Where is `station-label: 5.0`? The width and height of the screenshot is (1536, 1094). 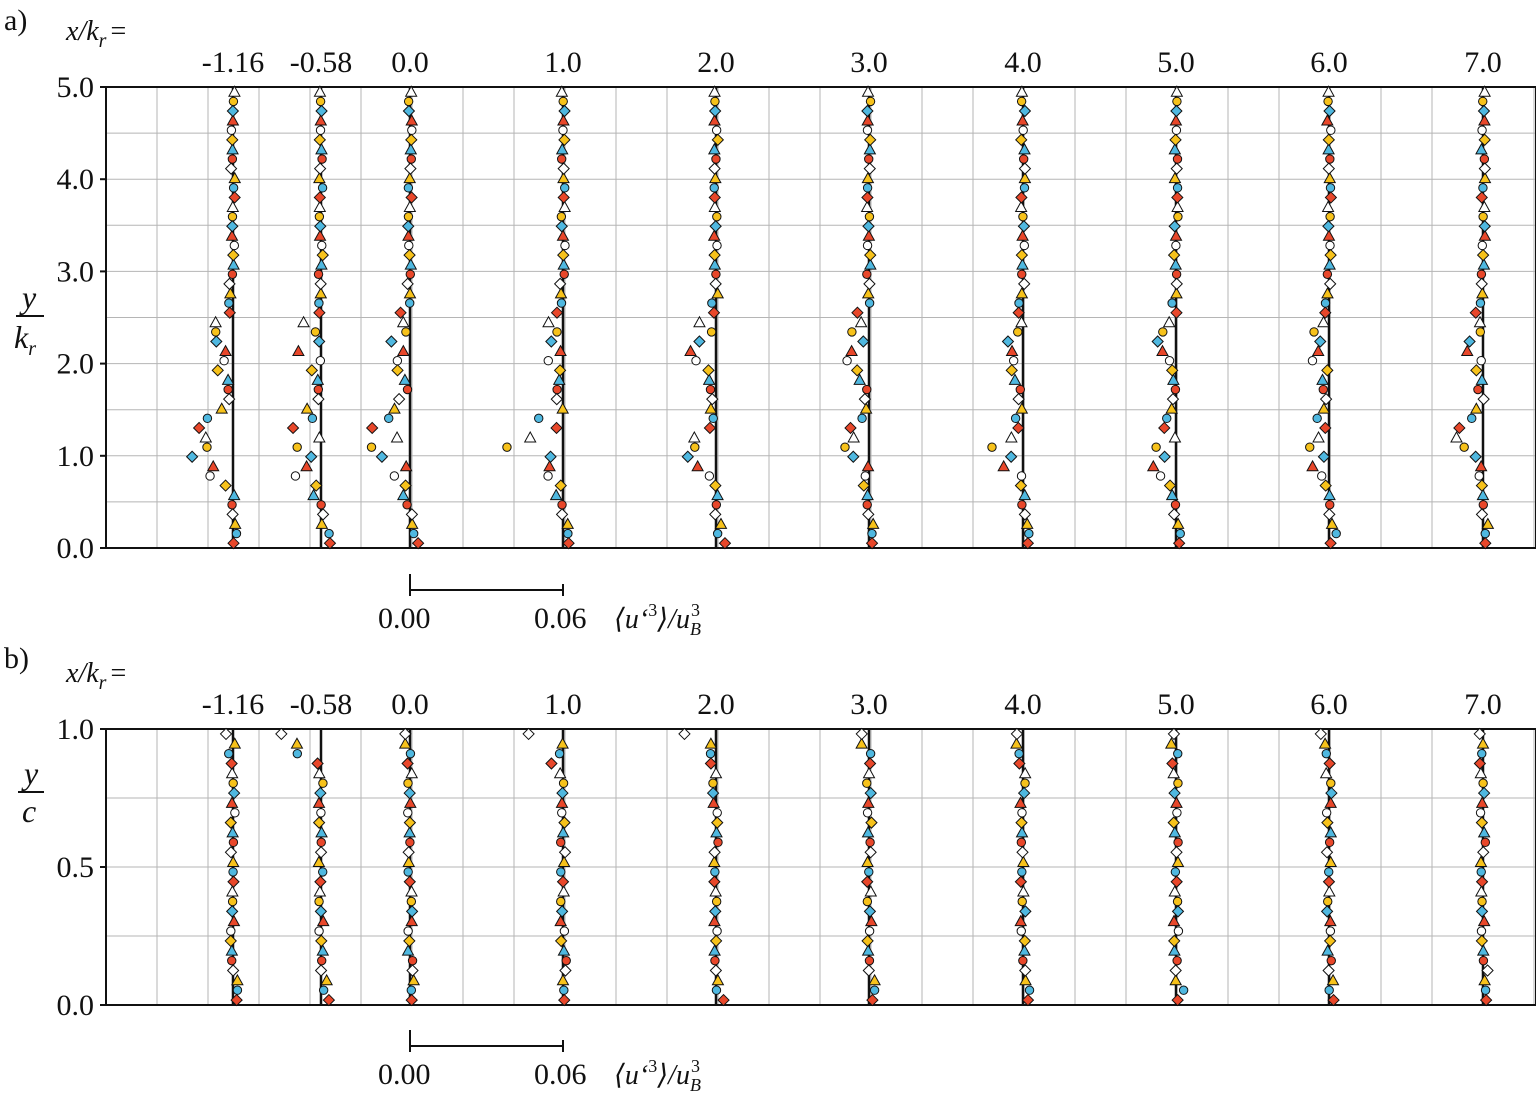 station-label: 5.0 is located at coordinates (1176, 704).